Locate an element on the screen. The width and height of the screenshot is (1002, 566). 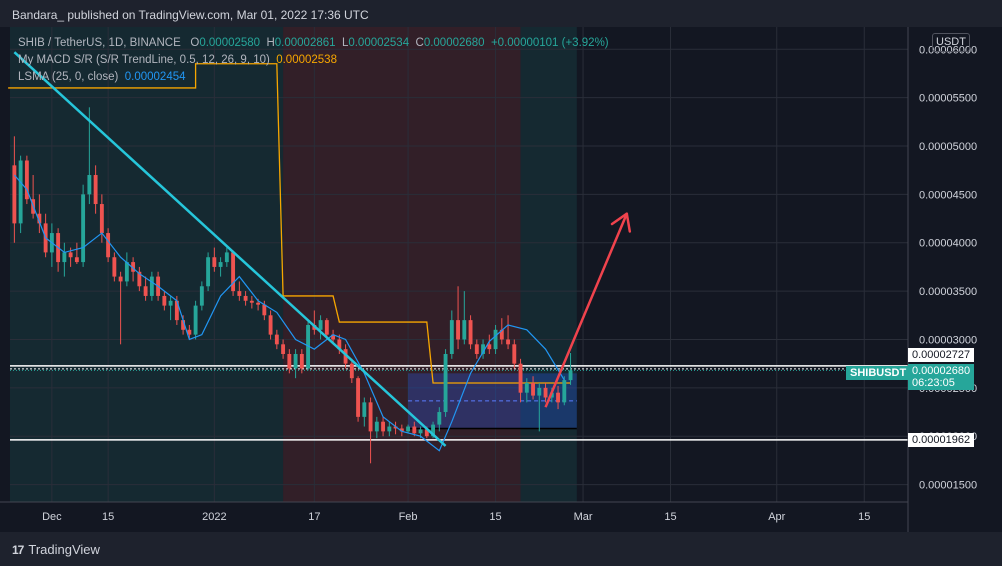
x-tick-label-4: Feb is located at coordinates (408, 517).